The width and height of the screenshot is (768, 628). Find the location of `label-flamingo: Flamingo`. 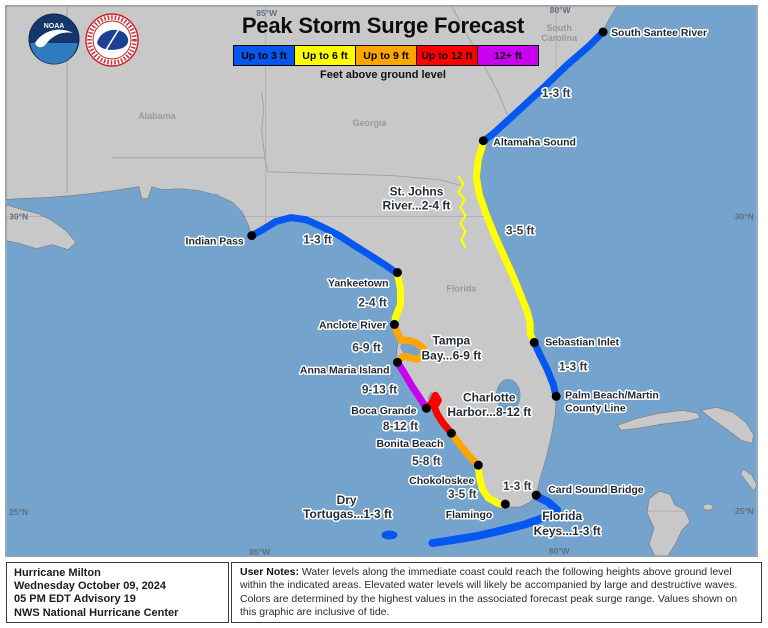

label-flamingo: Flamingo is located at coordinates (469, 515).